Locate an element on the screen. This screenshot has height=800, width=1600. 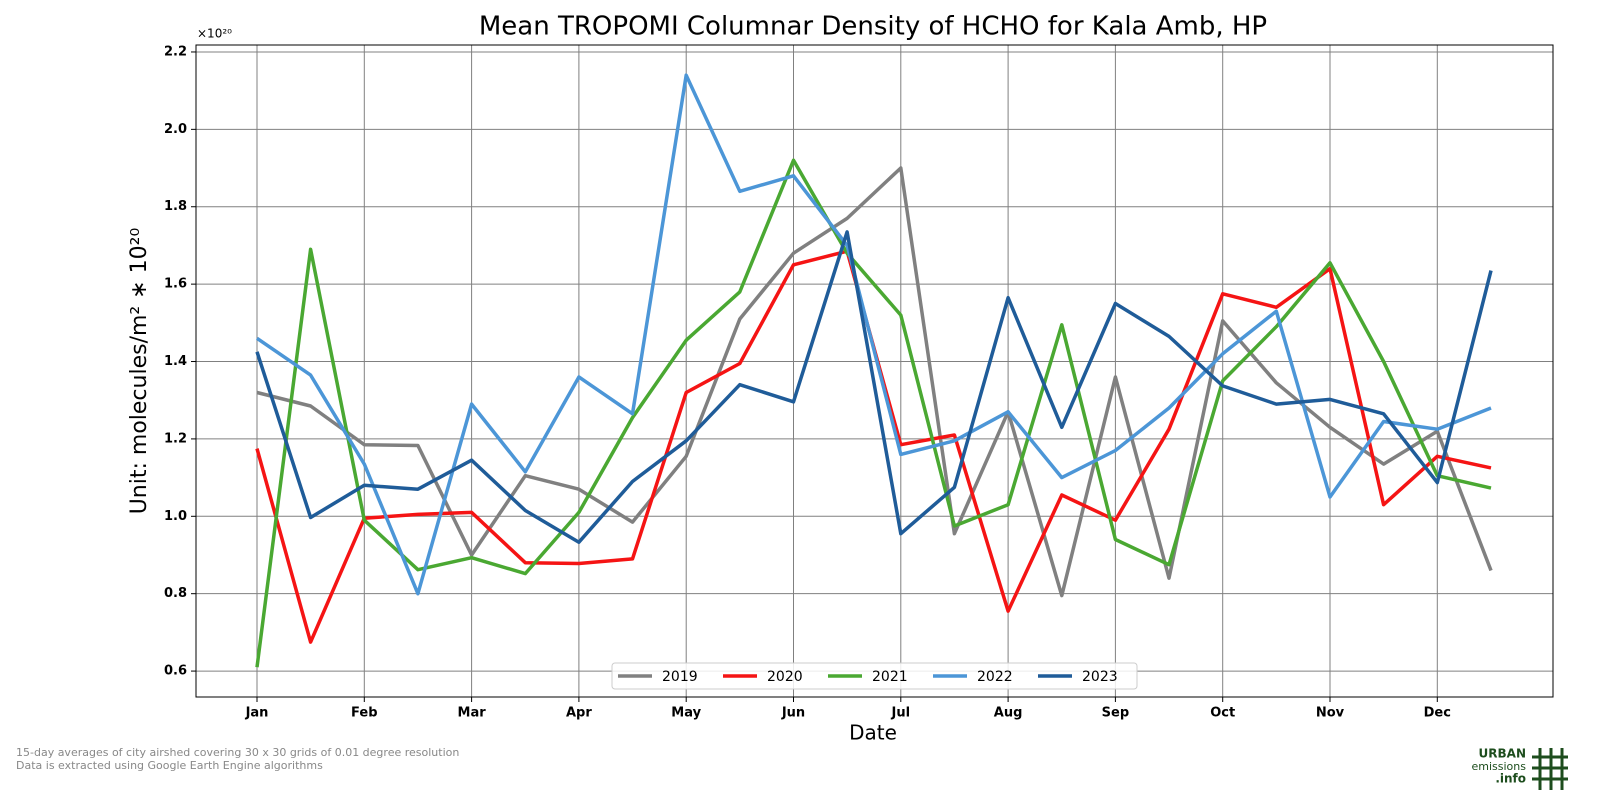
x-tick-label: Aug is located at coordinates (1008, 713).